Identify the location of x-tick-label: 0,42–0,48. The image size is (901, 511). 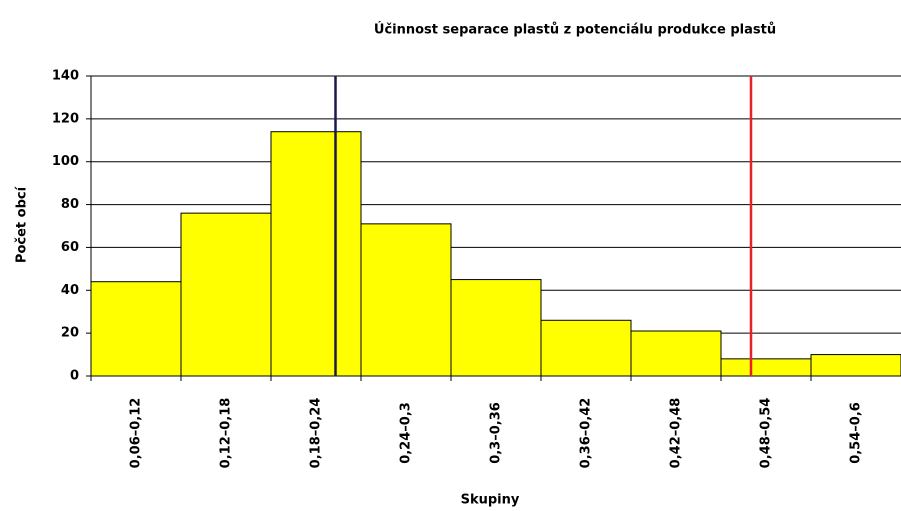
(676, 433).